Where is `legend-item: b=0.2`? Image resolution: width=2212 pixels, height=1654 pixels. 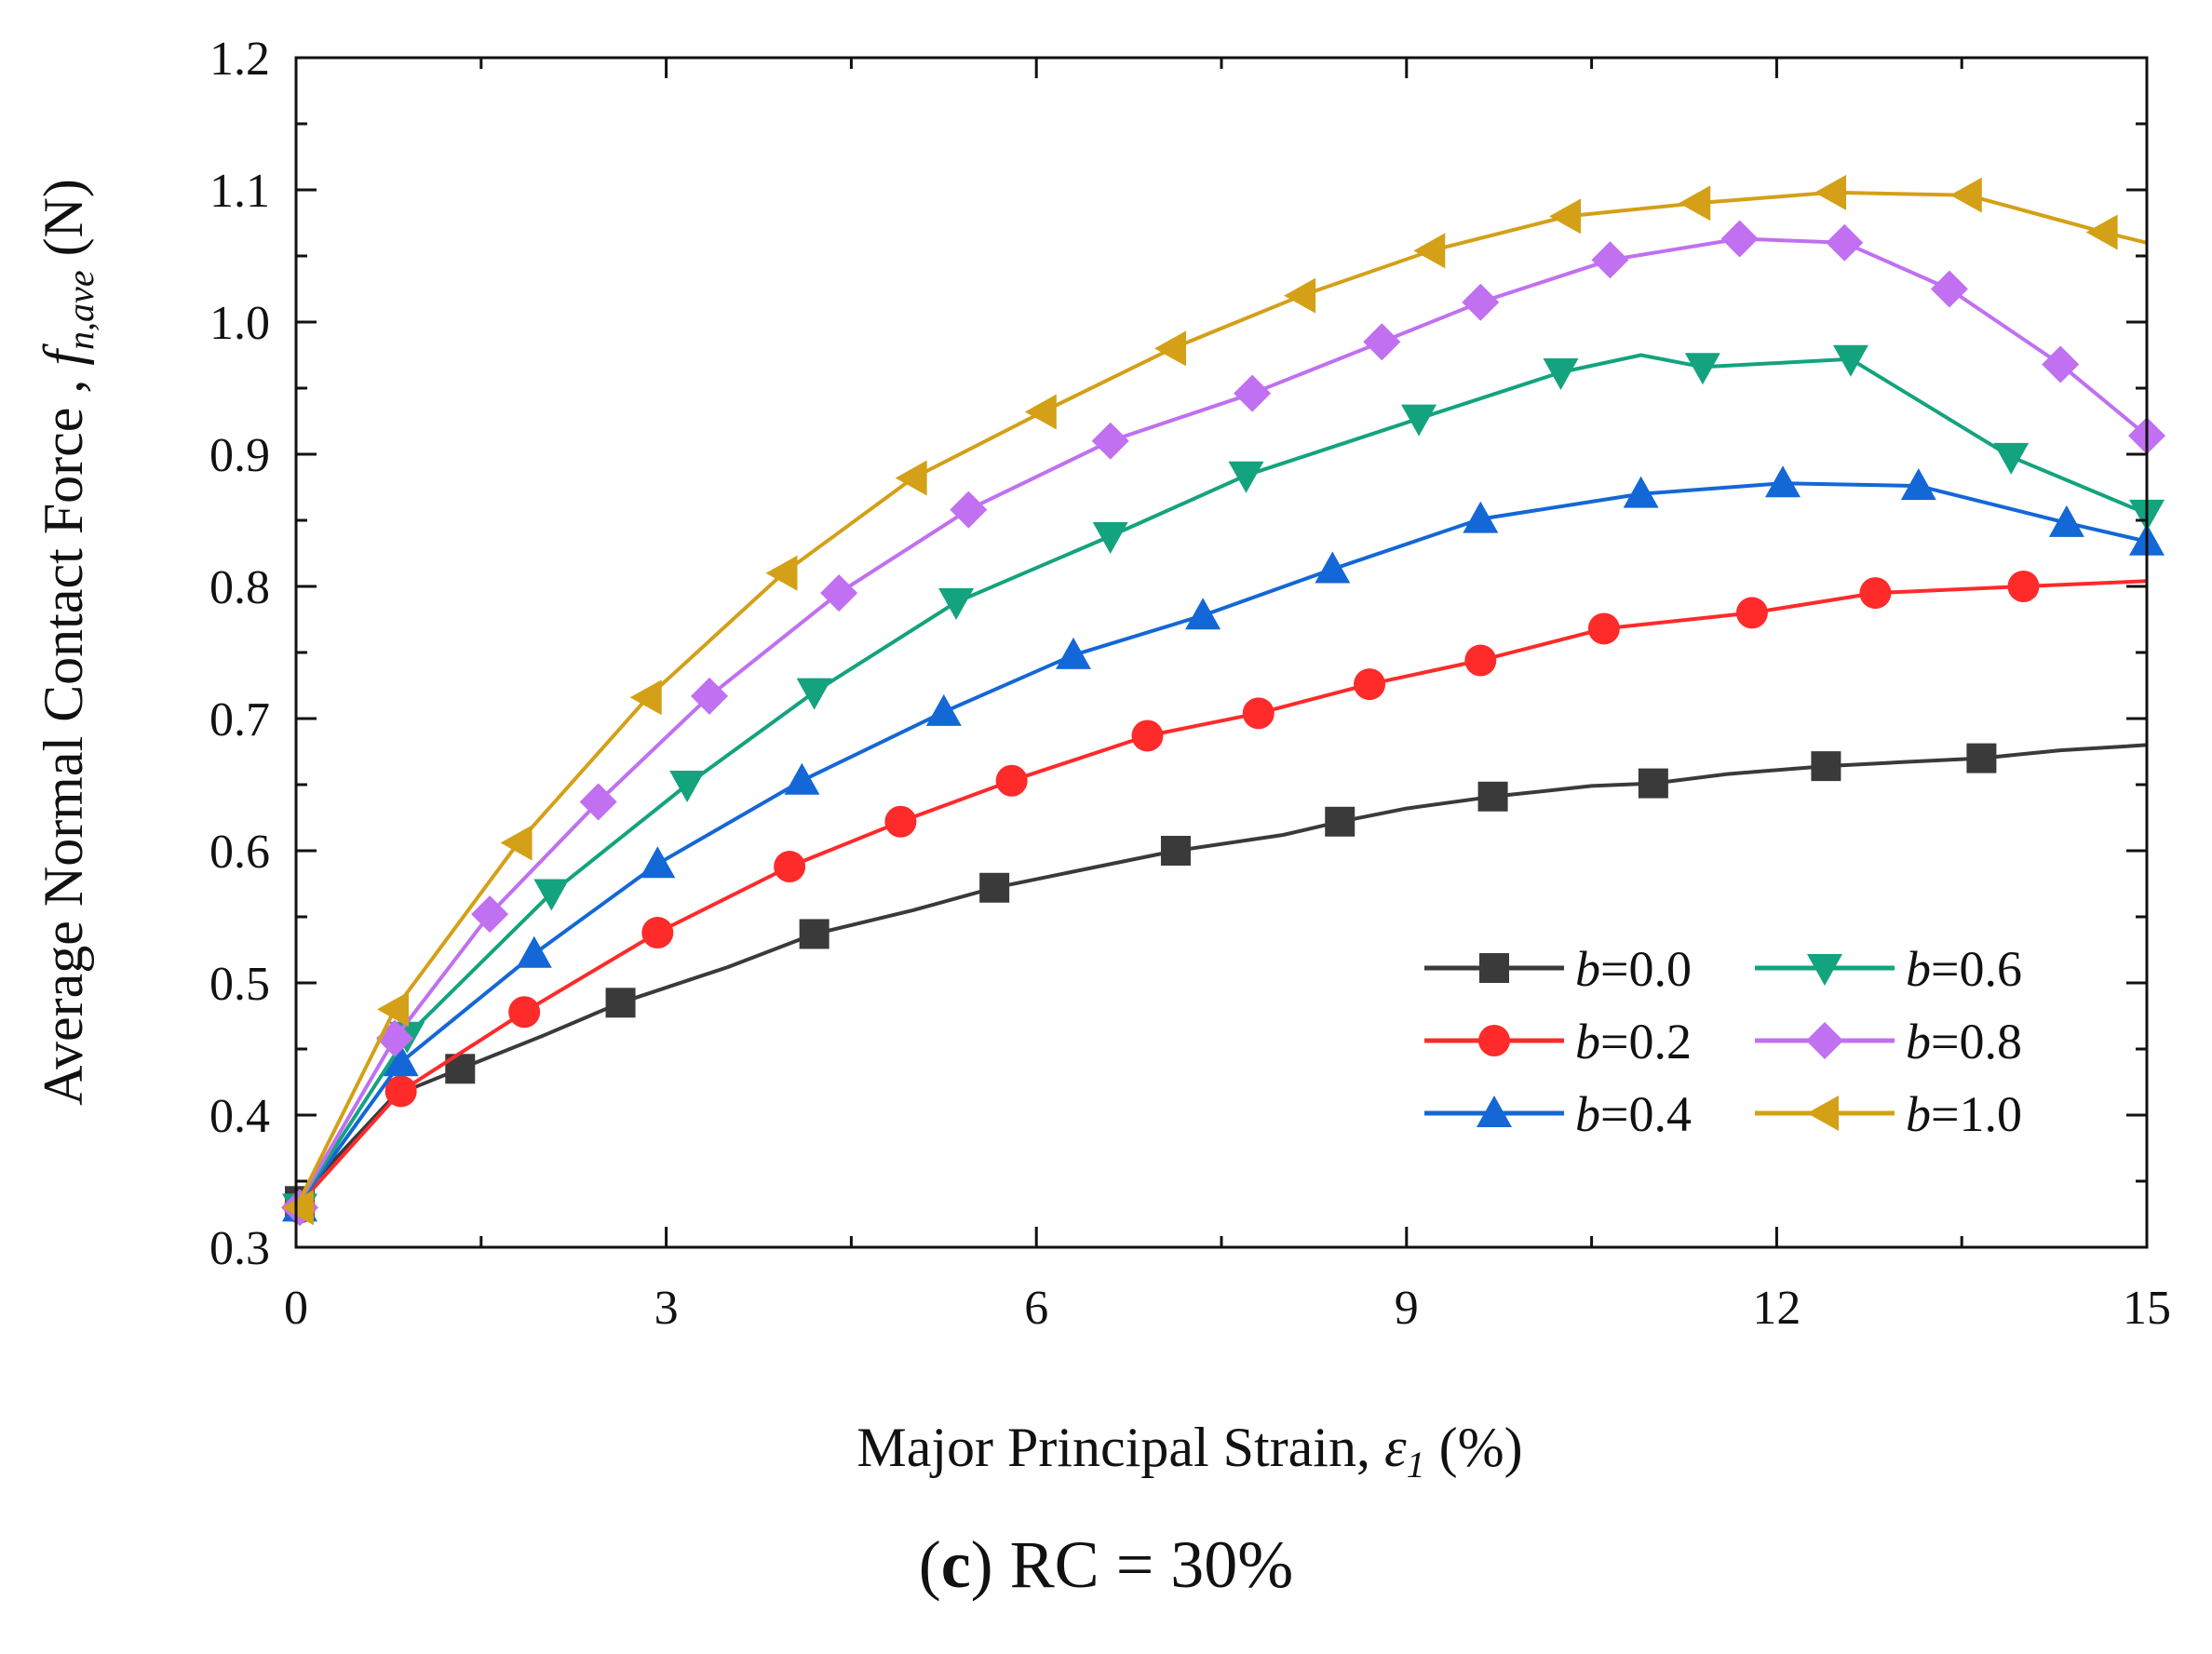 legend-item: b=0.2 is located at coordinates (1558, 1041).